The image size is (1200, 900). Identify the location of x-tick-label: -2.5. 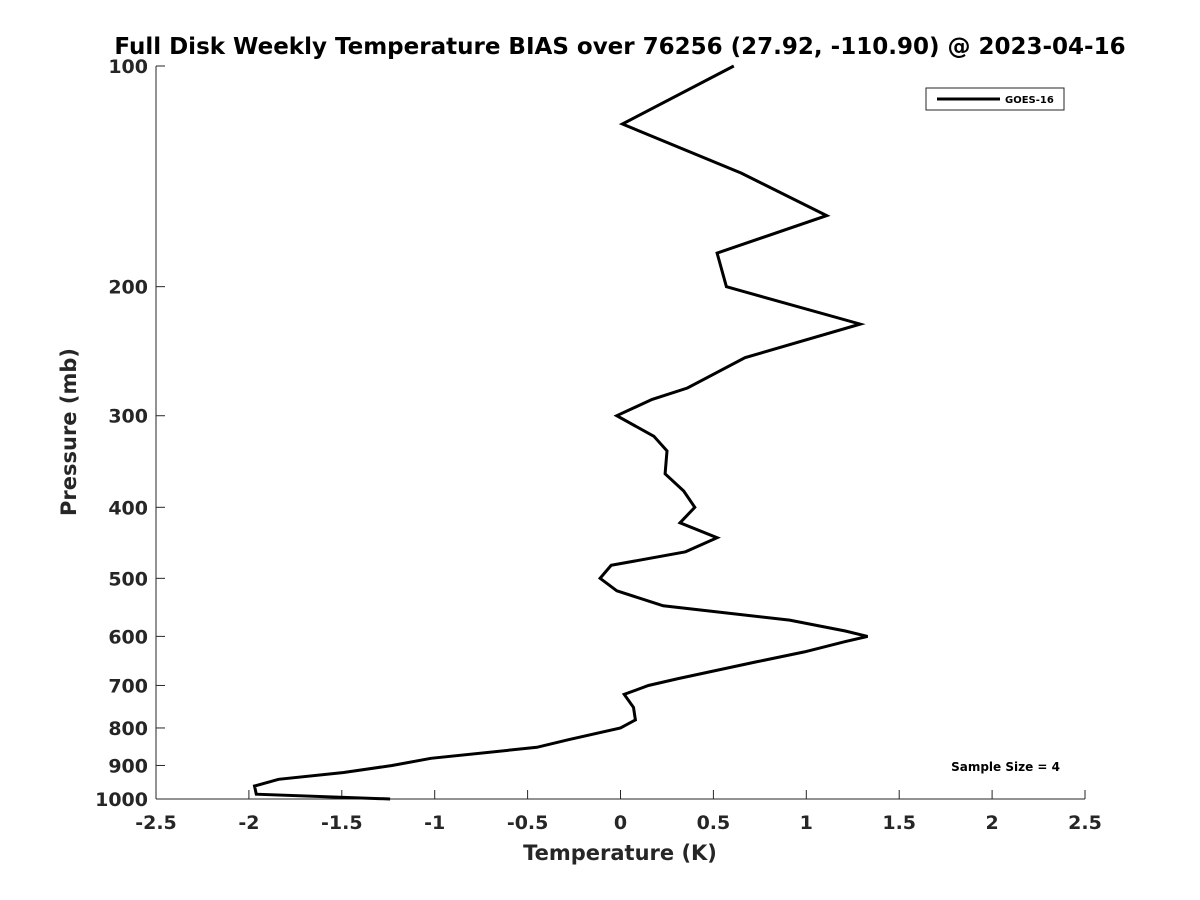
(156, 823).